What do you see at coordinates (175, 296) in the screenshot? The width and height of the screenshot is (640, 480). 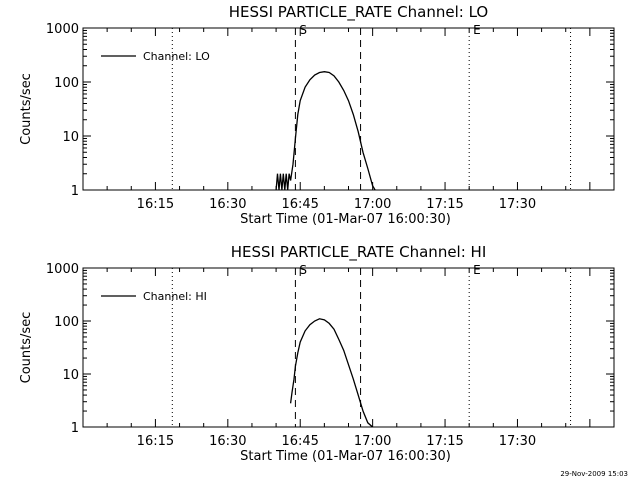 I see `legend-label: Channel: HI` at bounding box center [175, 296].